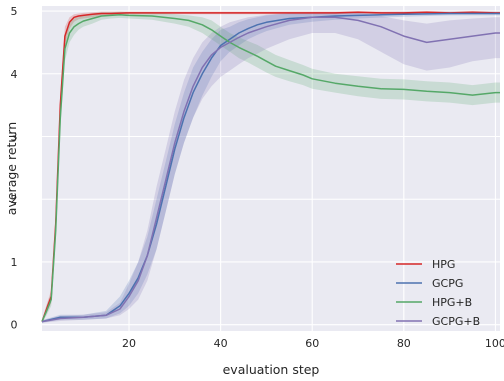 The image size is (504, 381). I want to click on y-tick-label: 4, so click(14, 74).